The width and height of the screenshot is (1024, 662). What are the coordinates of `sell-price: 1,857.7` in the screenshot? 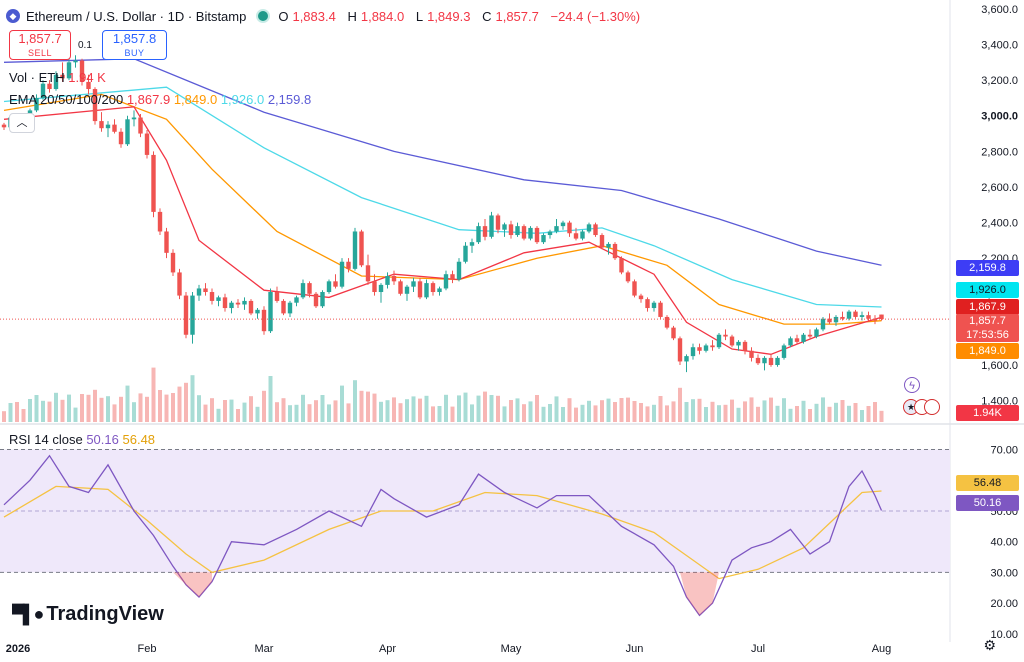 It's located at (40, 38).